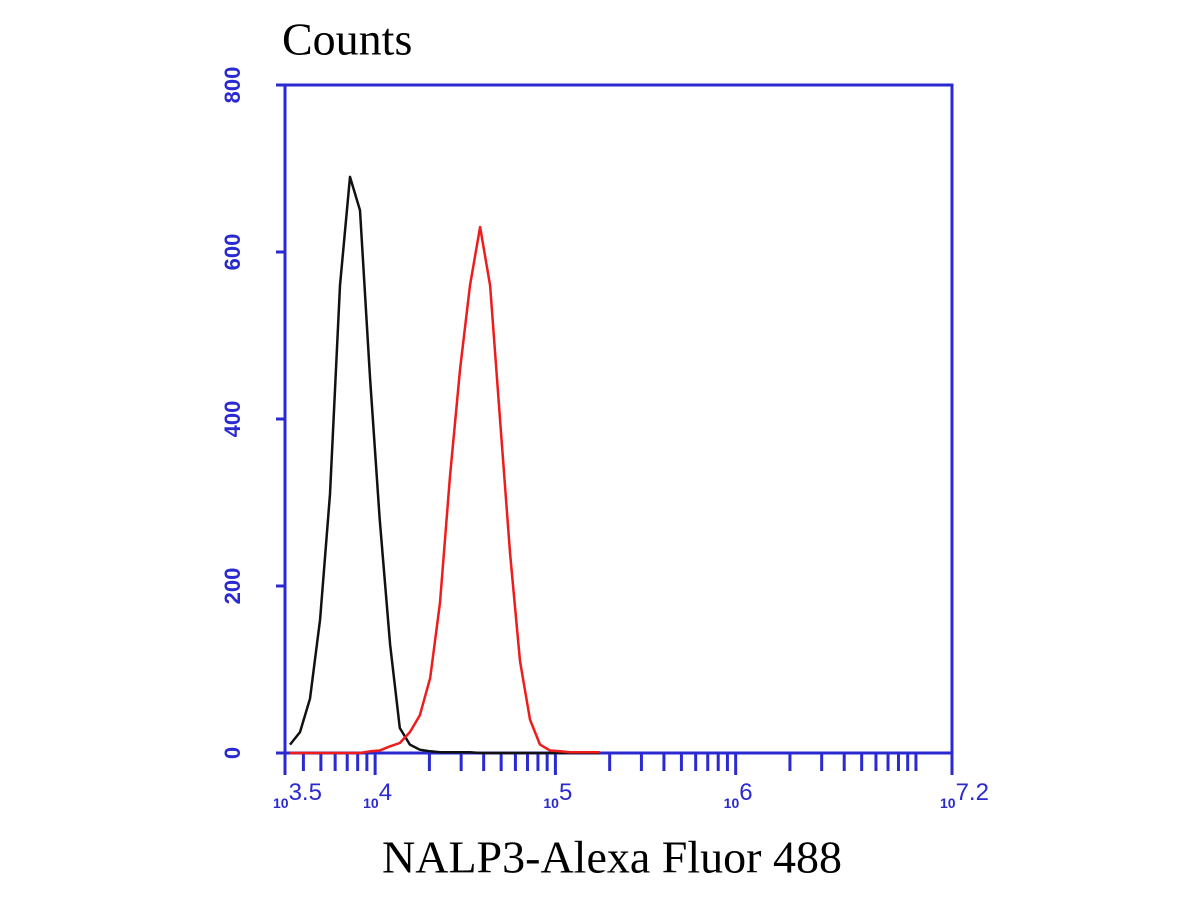  Describe the element at coordinates (232, 419) in the screenshot. I see `y-tick-label: 400` at that location.